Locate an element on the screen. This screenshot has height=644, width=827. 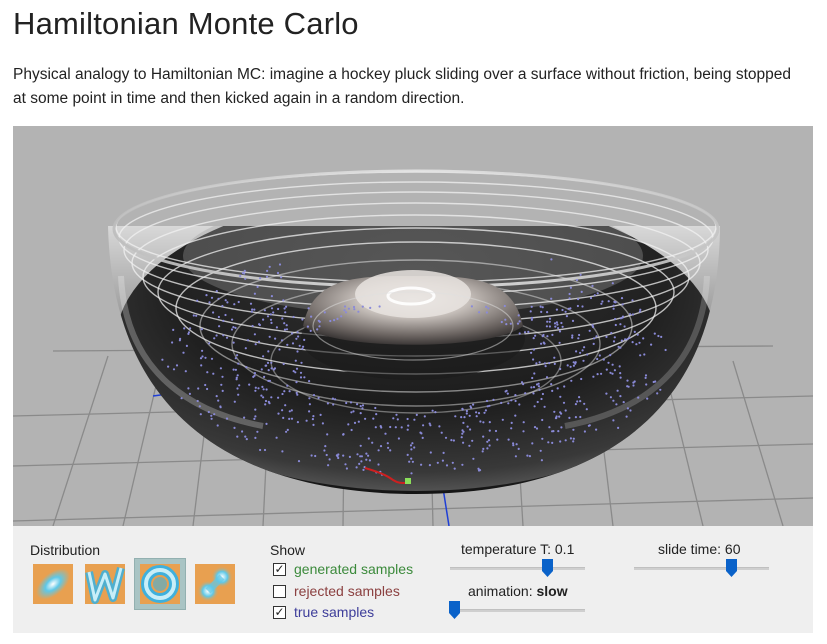
distribution-option-ellipse is located at coordinates (53, 584).